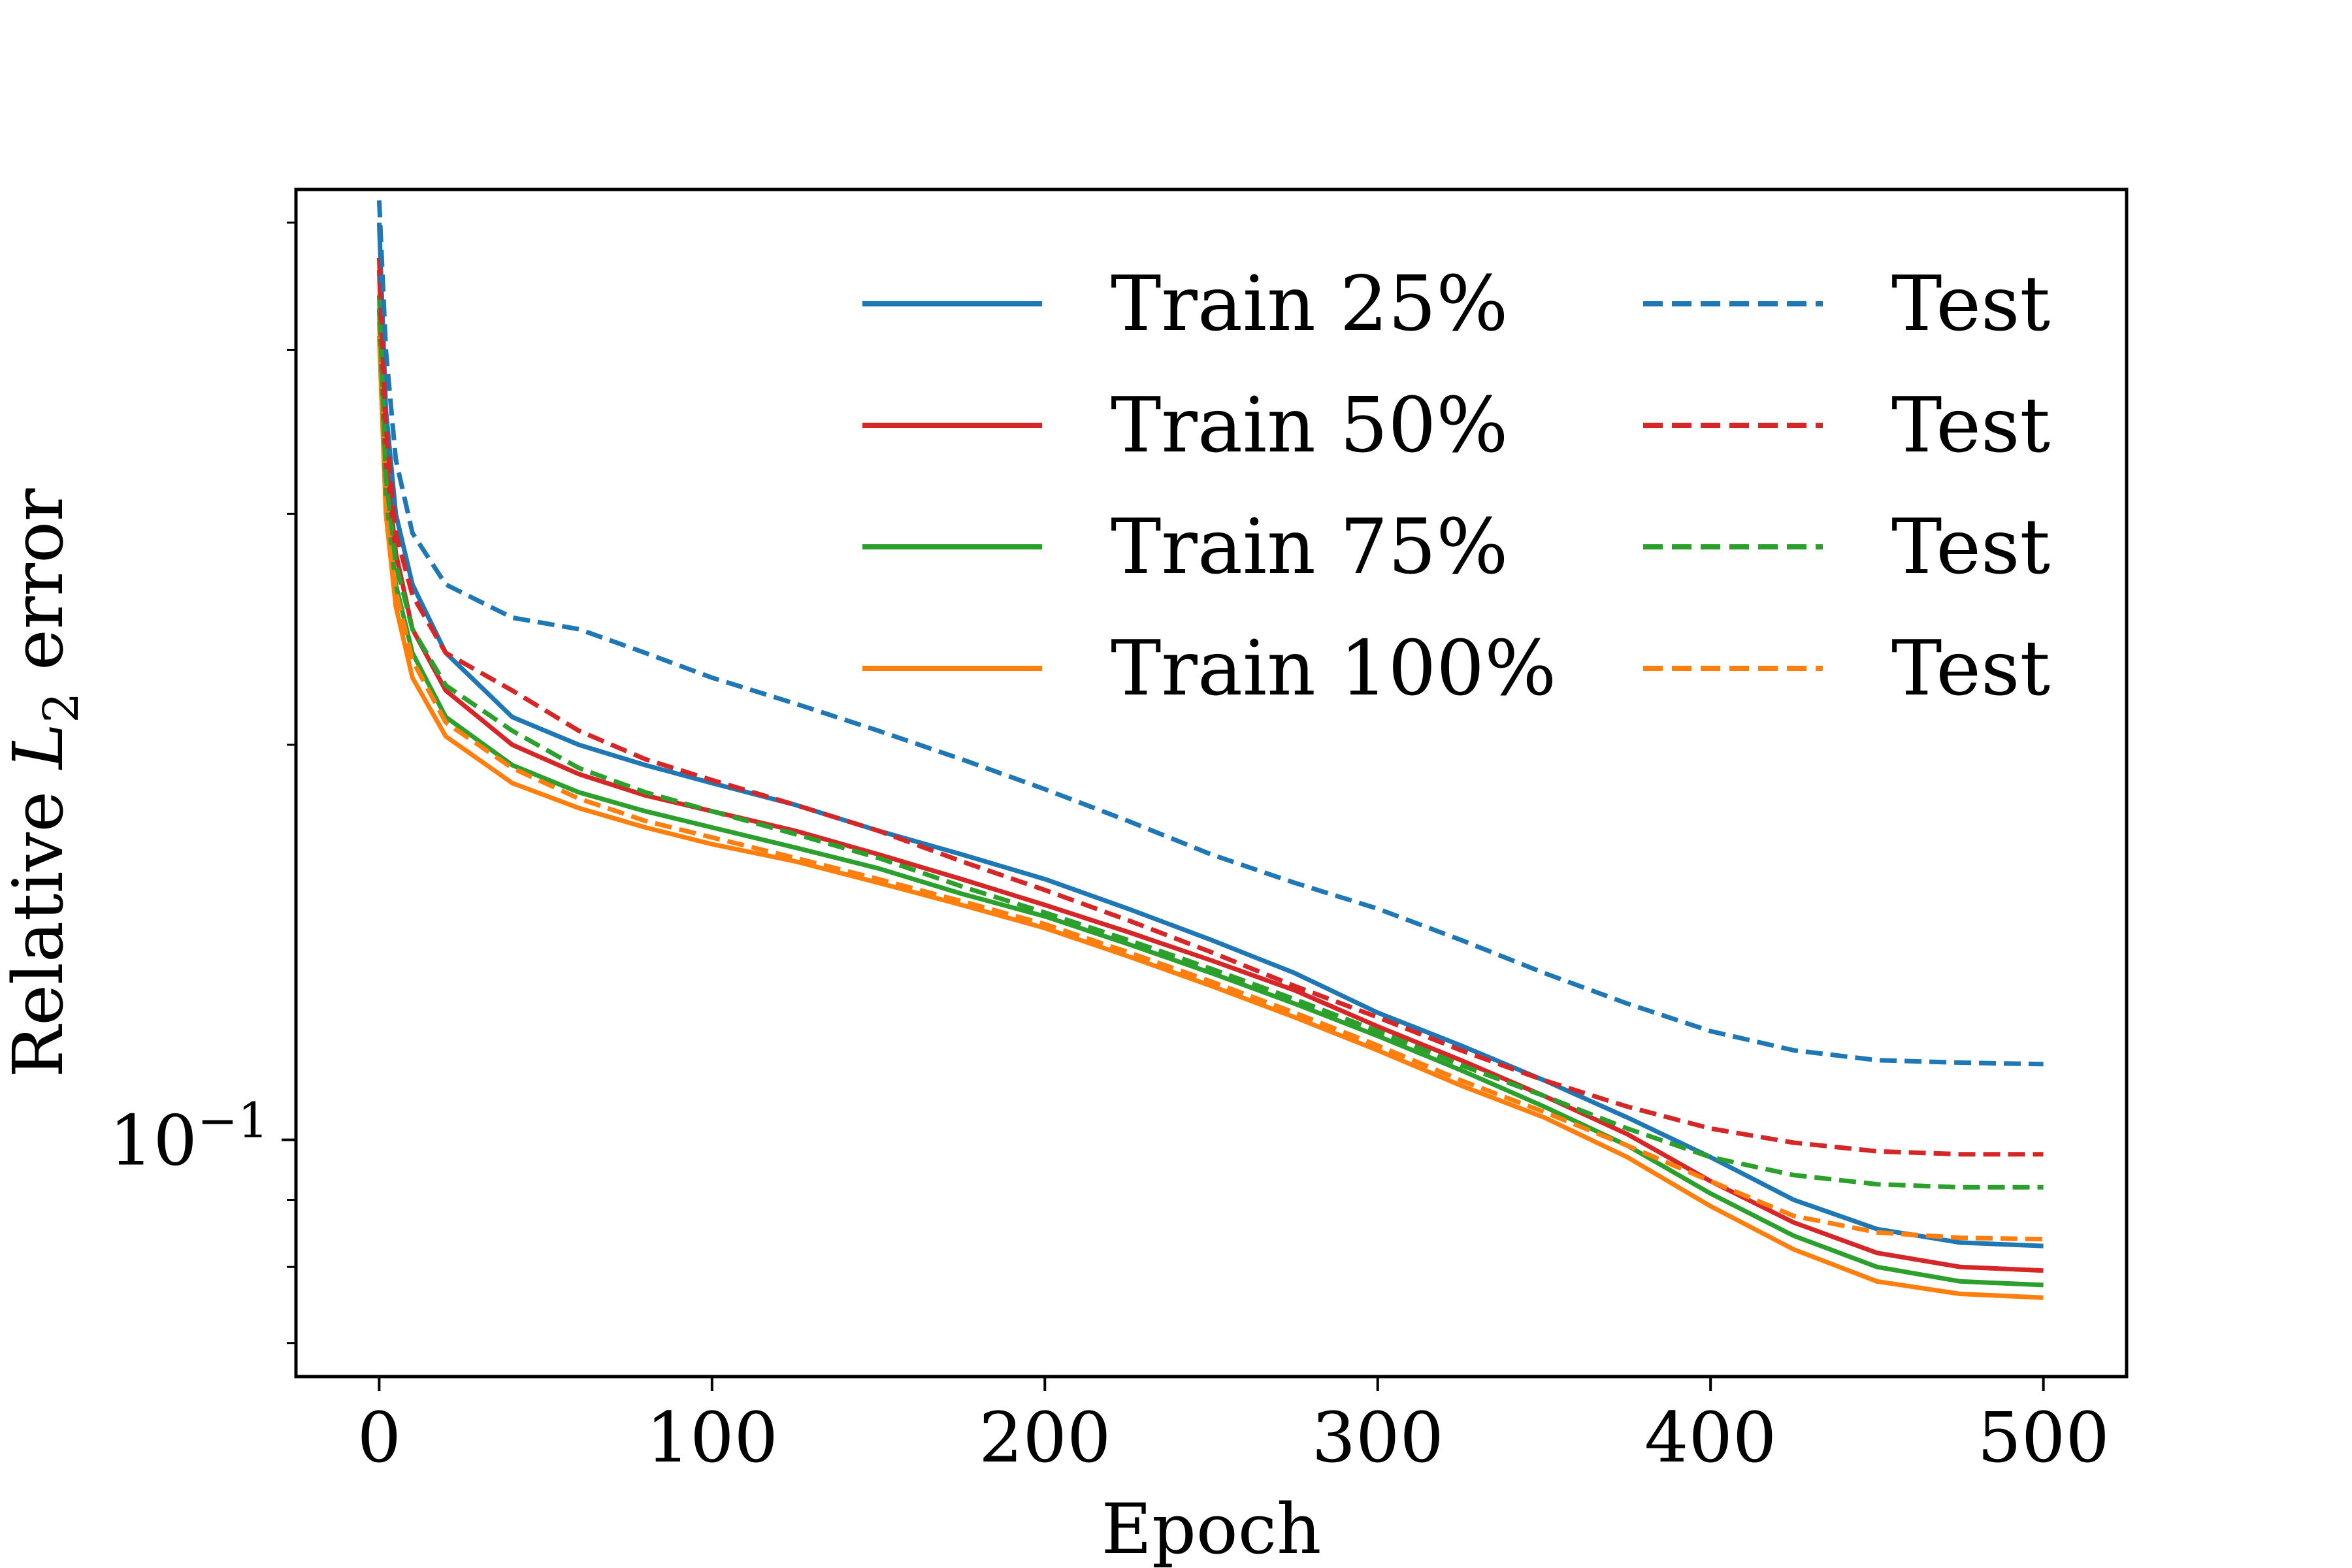 Image resolution: width=2352 pixels, height=1568 pixels. Describe the element at coordinates (233, 1121) in the screenshot. I see `y-tick-label-exponent: −1` at that location.